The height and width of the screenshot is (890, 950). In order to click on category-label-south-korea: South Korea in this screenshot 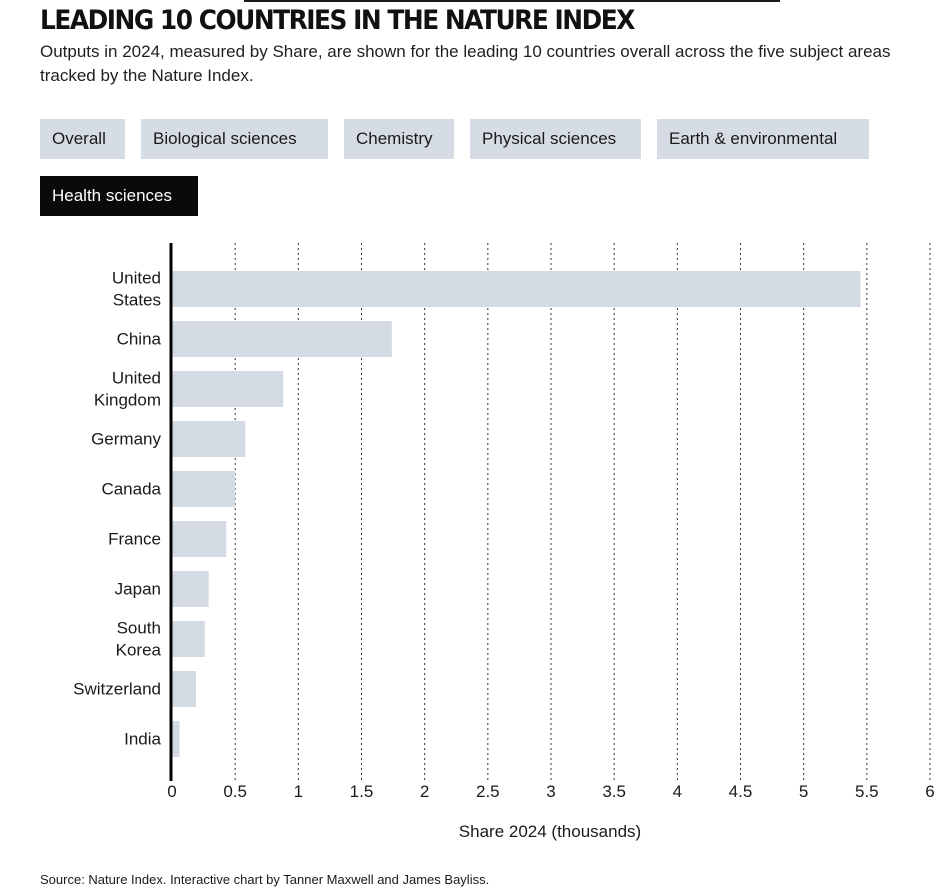, I will do `click(139, 639)`.